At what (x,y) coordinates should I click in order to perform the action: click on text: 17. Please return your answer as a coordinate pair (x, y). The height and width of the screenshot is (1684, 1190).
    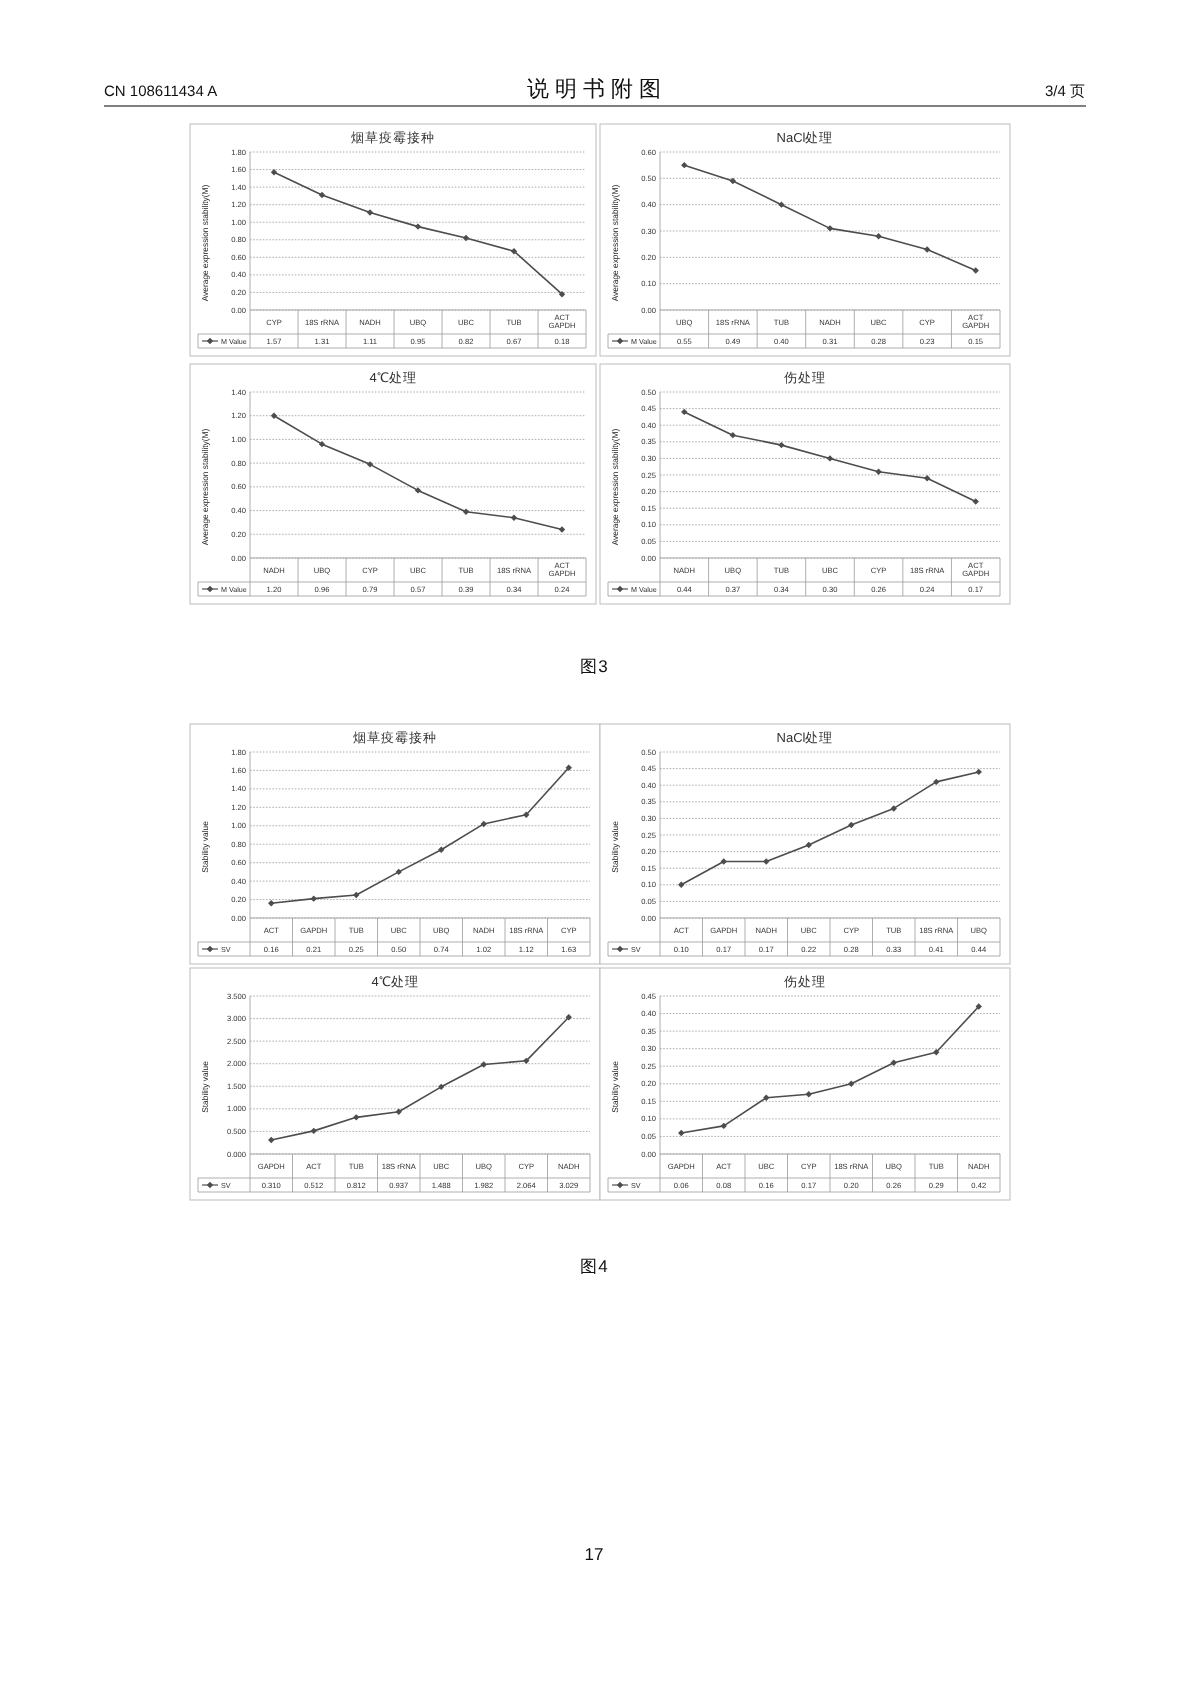
    Looking at the image, I should click on (594, 1554).